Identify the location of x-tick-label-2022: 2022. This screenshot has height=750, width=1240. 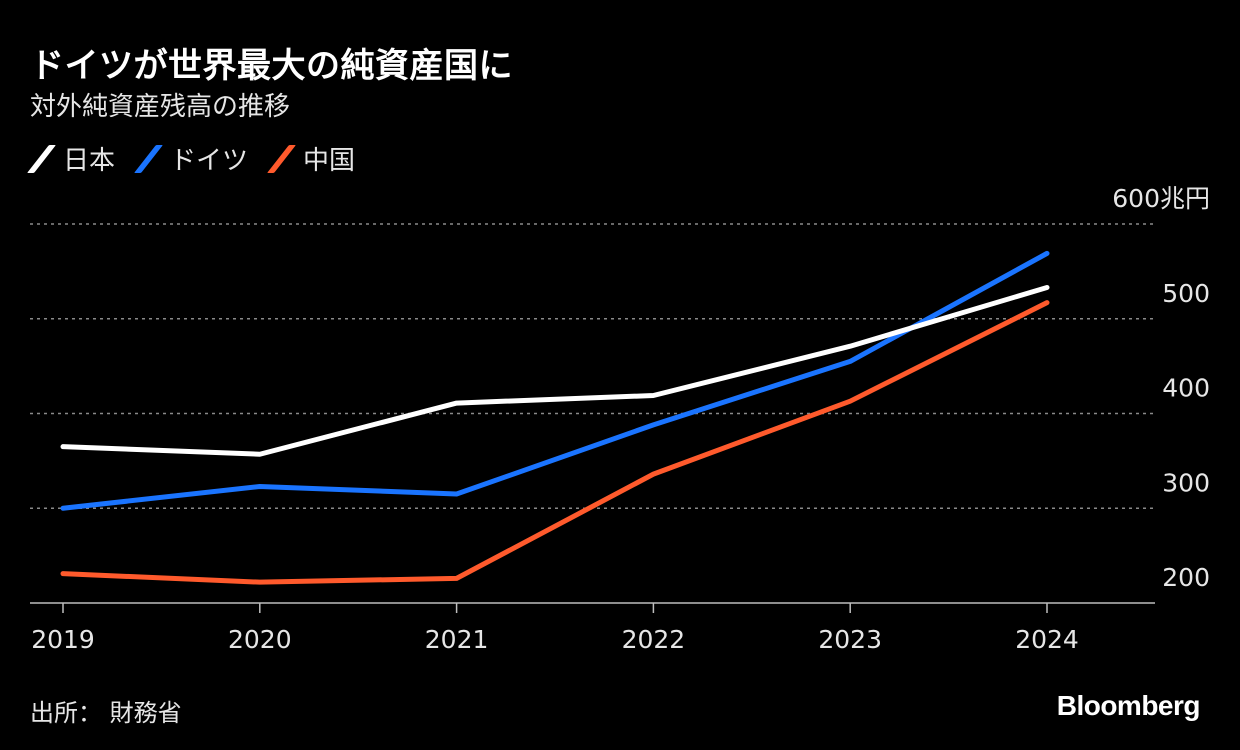
(654, 639).